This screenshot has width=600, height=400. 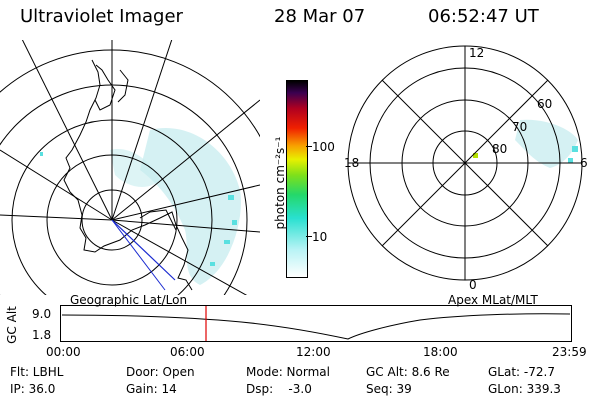 What do you see at coordinates (143, 250) in the screenshot?
I see `satellite-track` at bounding box center [143, 250].